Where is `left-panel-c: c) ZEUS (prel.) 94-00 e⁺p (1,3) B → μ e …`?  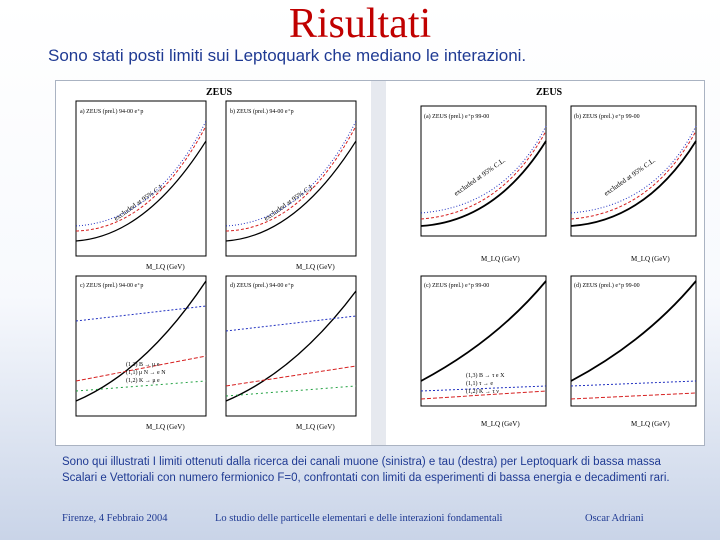
left-panel-c: c) ZEUS (prel.) 94-00 e⁺p (1,3) B → μ e … is located at coordinates (141, 353).